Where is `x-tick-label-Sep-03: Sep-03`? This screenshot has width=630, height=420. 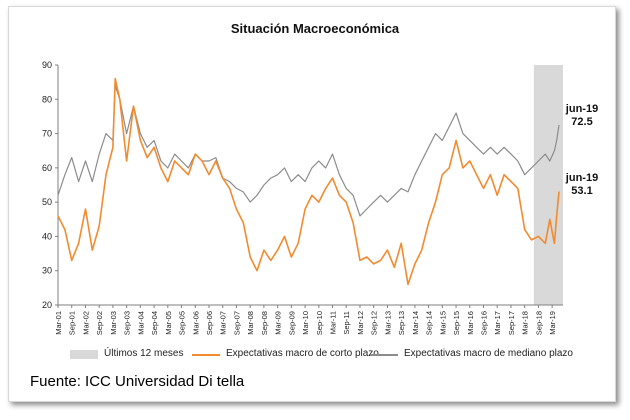
x-tick-label-Sep-03: Sep-03 is located at coordinates (127, 323).